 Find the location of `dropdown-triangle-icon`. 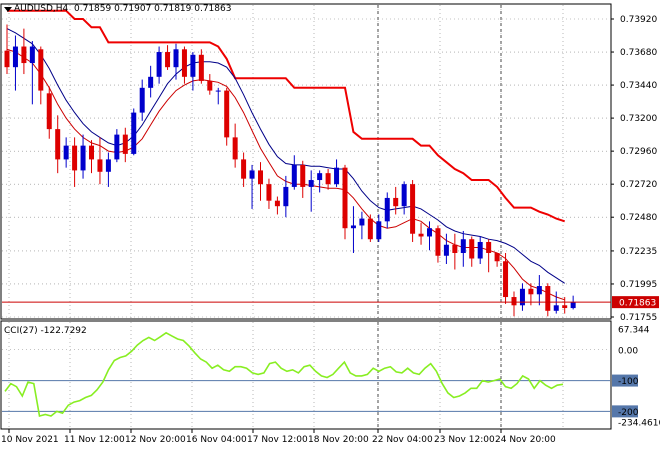

dropdown-triangle-icon is located at coordinates (8, 9).